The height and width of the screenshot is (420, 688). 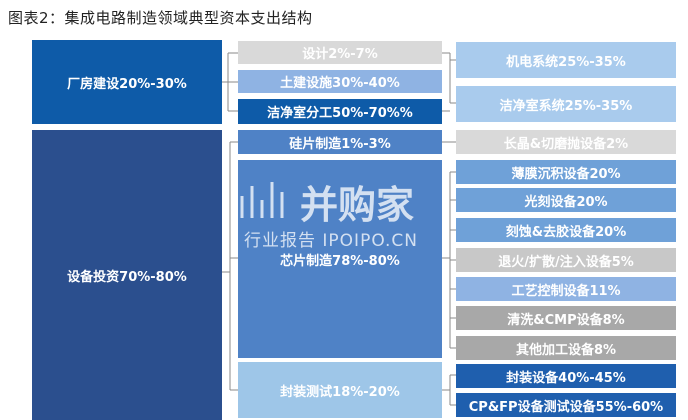 What do you see at coordinates (566, 60) in the screenshot?
I see `mep-system-box: 机电系统25%-35%` at bounding box center [566, 60].